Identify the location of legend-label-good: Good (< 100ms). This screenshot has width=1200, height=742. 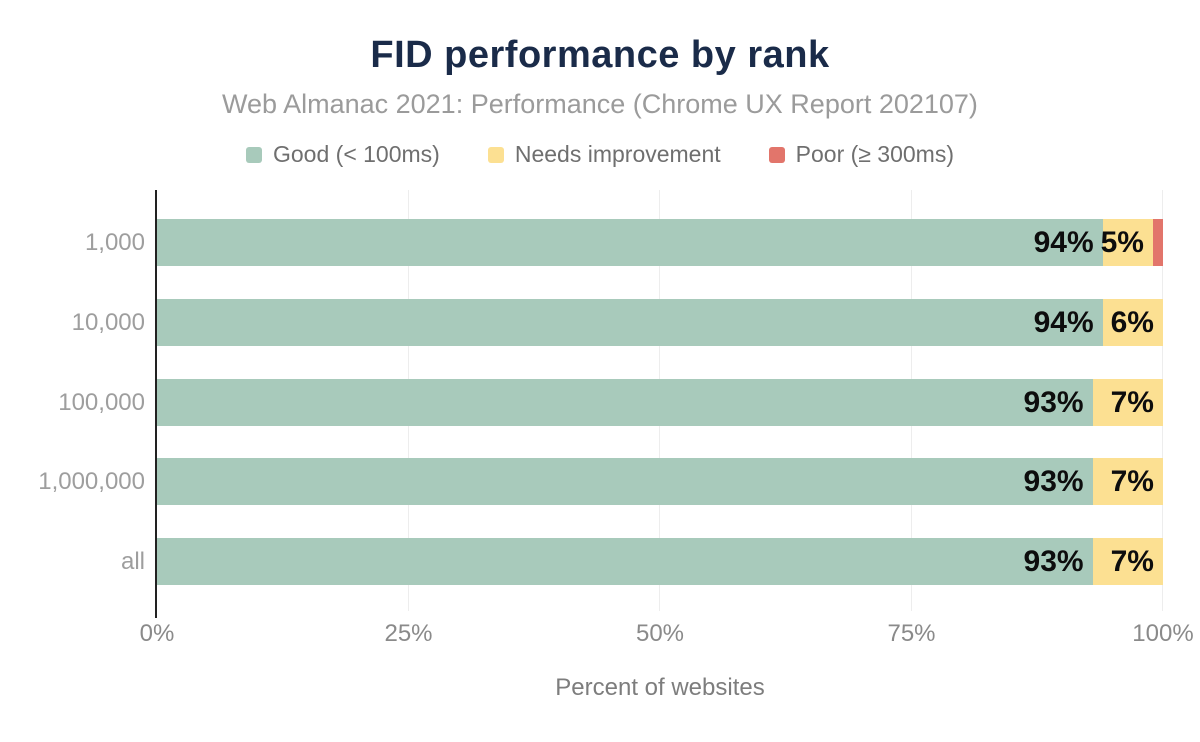
(356, 154).